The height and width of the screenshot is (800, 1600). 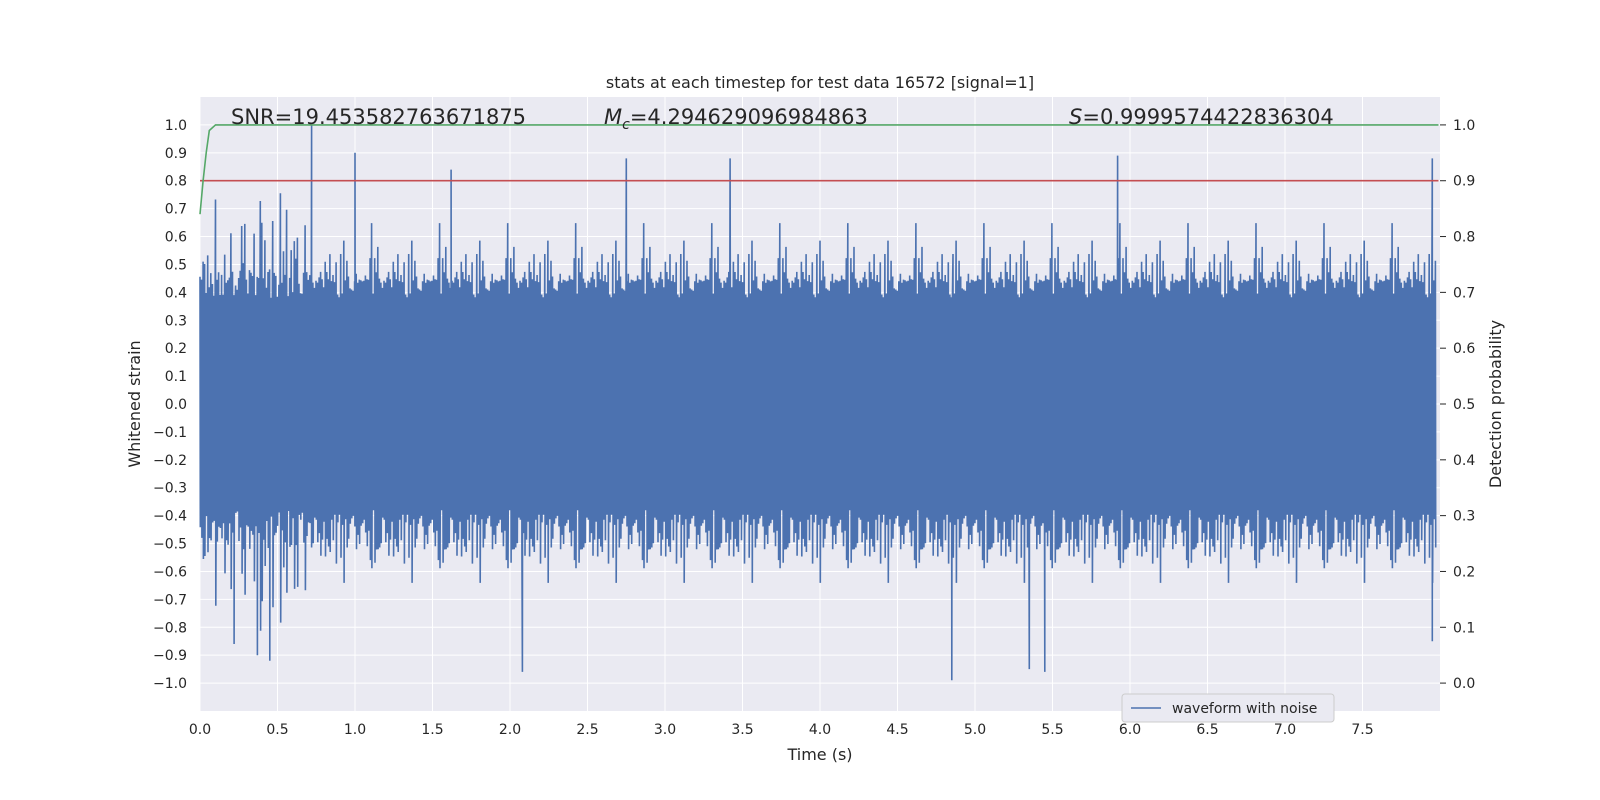 What do you see at coordinates (1495, 404) in the screenshot?
I see `y2-axis-label: Detection probability` at bounding box center [1495, 404].